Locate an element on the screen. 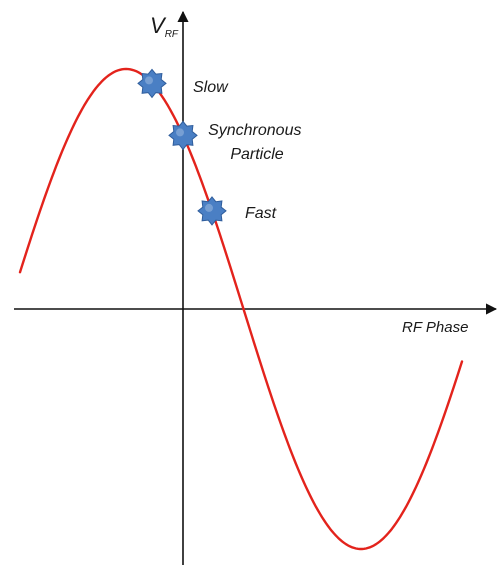  fast-particle-highlight is located at coordinates (209, 207).